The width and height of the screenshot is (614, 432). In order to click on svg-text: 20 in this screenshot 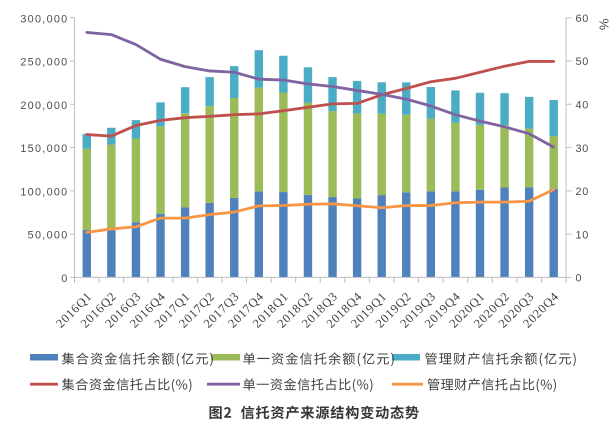, I will do `click(583, 192)`.